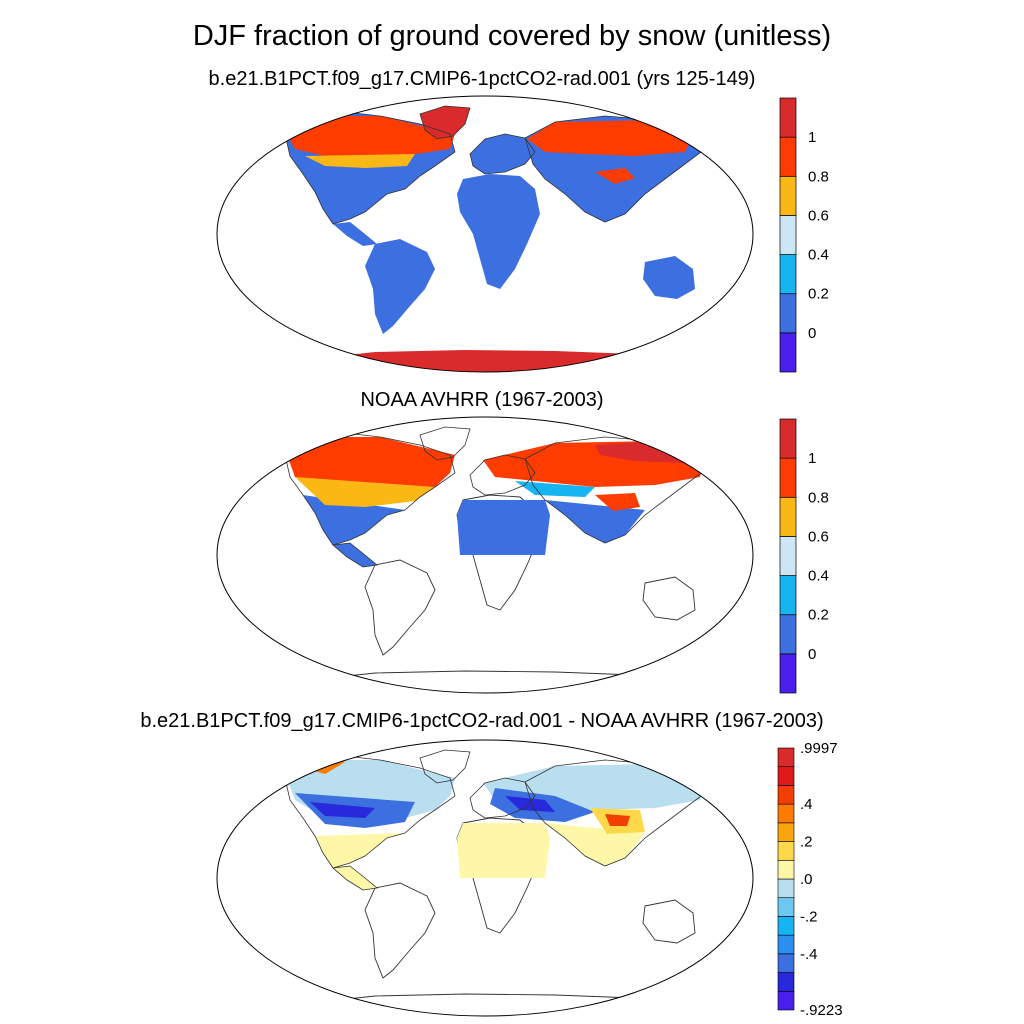 Image resolution: width=1024 pixels, height=1024 pixels. What do you see at coordinates (482, 400) in the screenshot?
I see `panel-title-obs: NOAA AVHRR (1967-2003)` at bounding box center [482, 400].